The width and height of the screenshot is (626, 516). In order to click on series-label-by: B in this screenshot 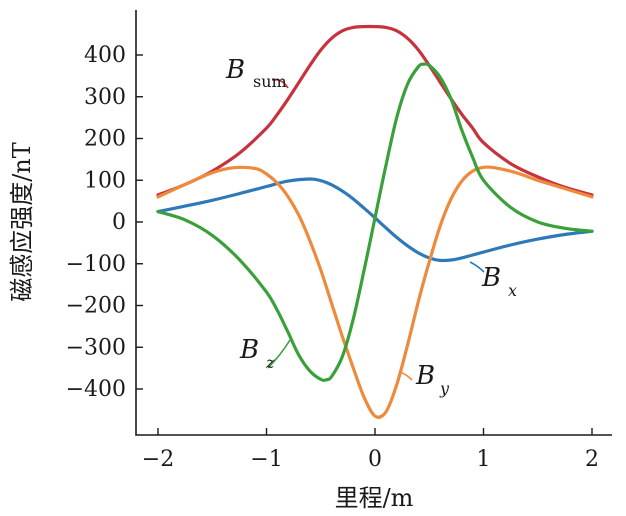, I will do `click(425, 376)`.